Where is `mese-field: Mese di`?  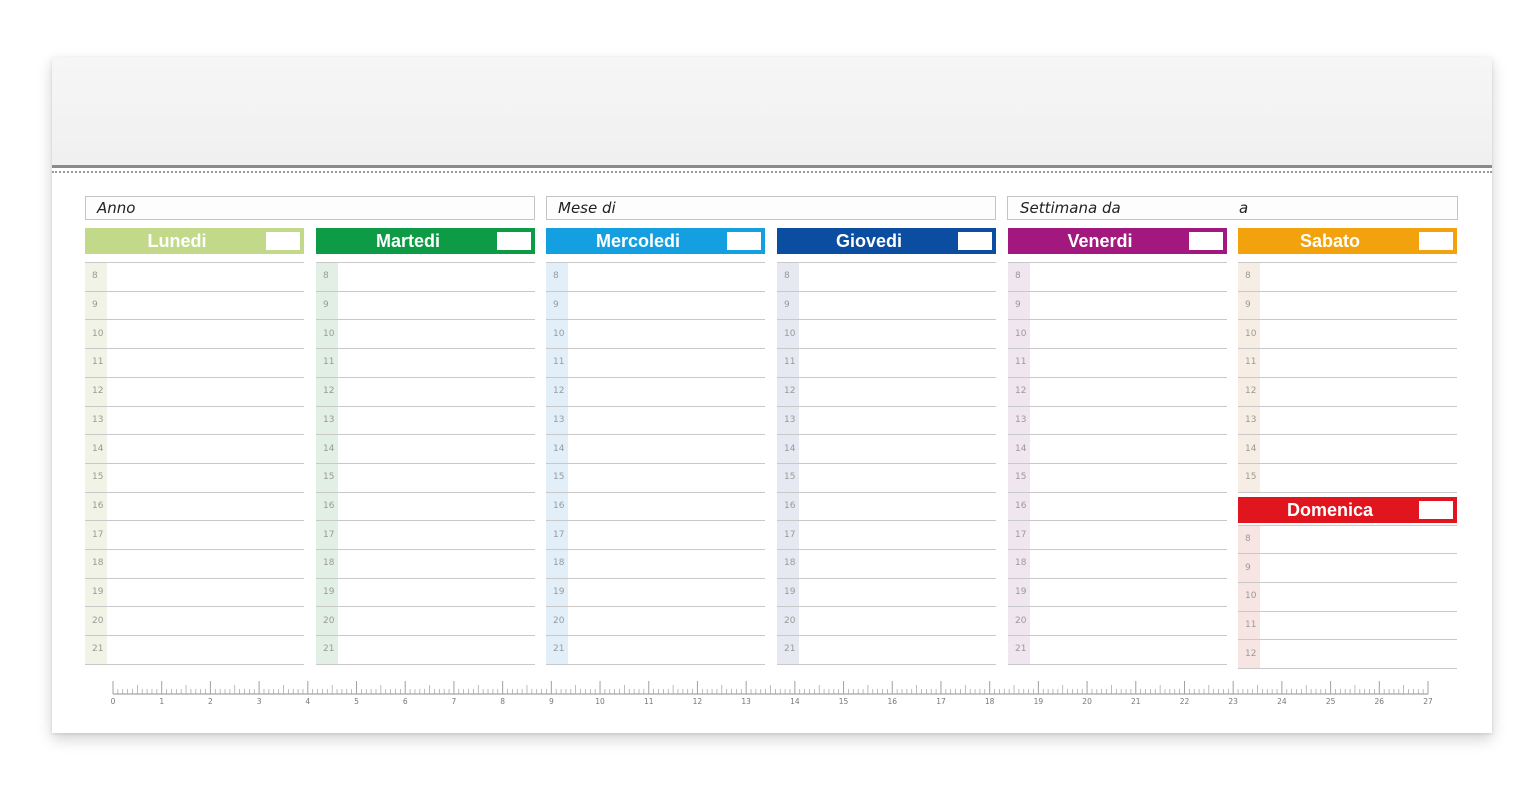 mese-field: Mese di is located at coordinates (771, 208).